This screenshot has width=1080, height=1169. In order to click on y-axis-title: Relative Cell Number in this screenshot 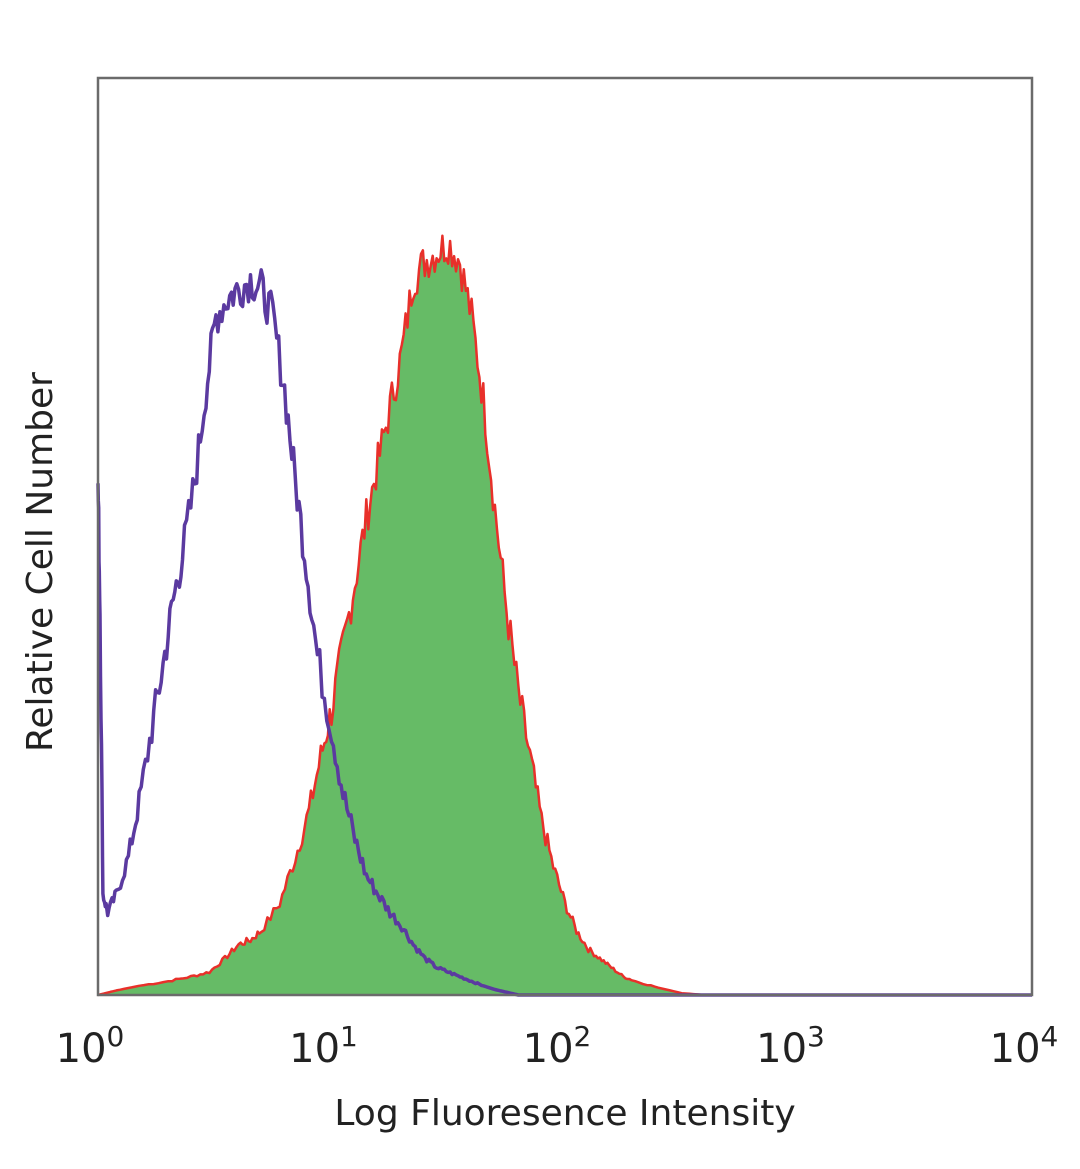, I will do `click(40, 562)`.